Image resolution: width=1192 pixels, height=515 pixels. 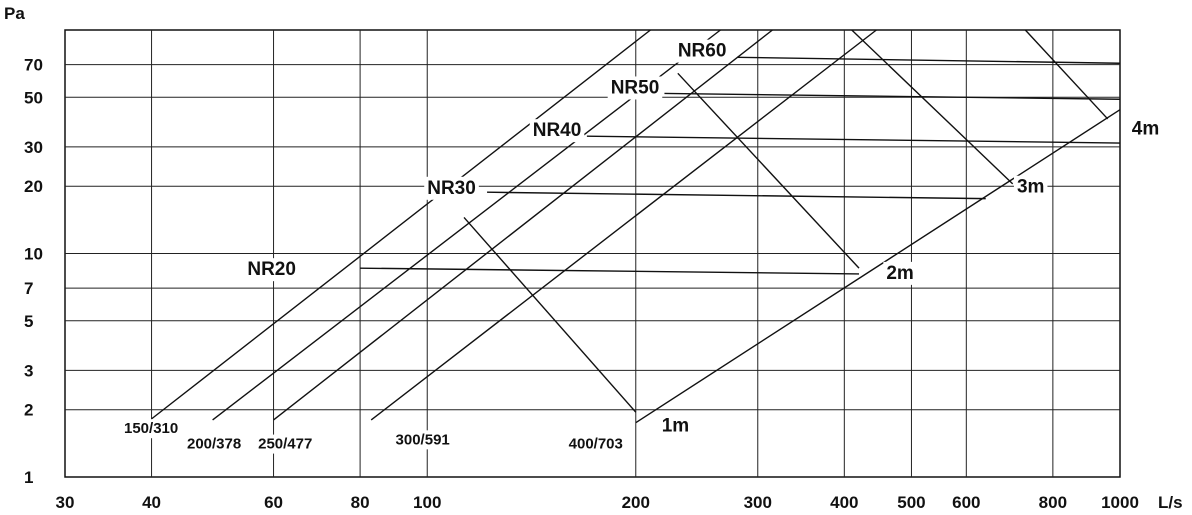 What do you see at coordinates (1120, 502) in the screenshot?
I see `x-tick-label: 1000` at bounding box center [1120, 502].